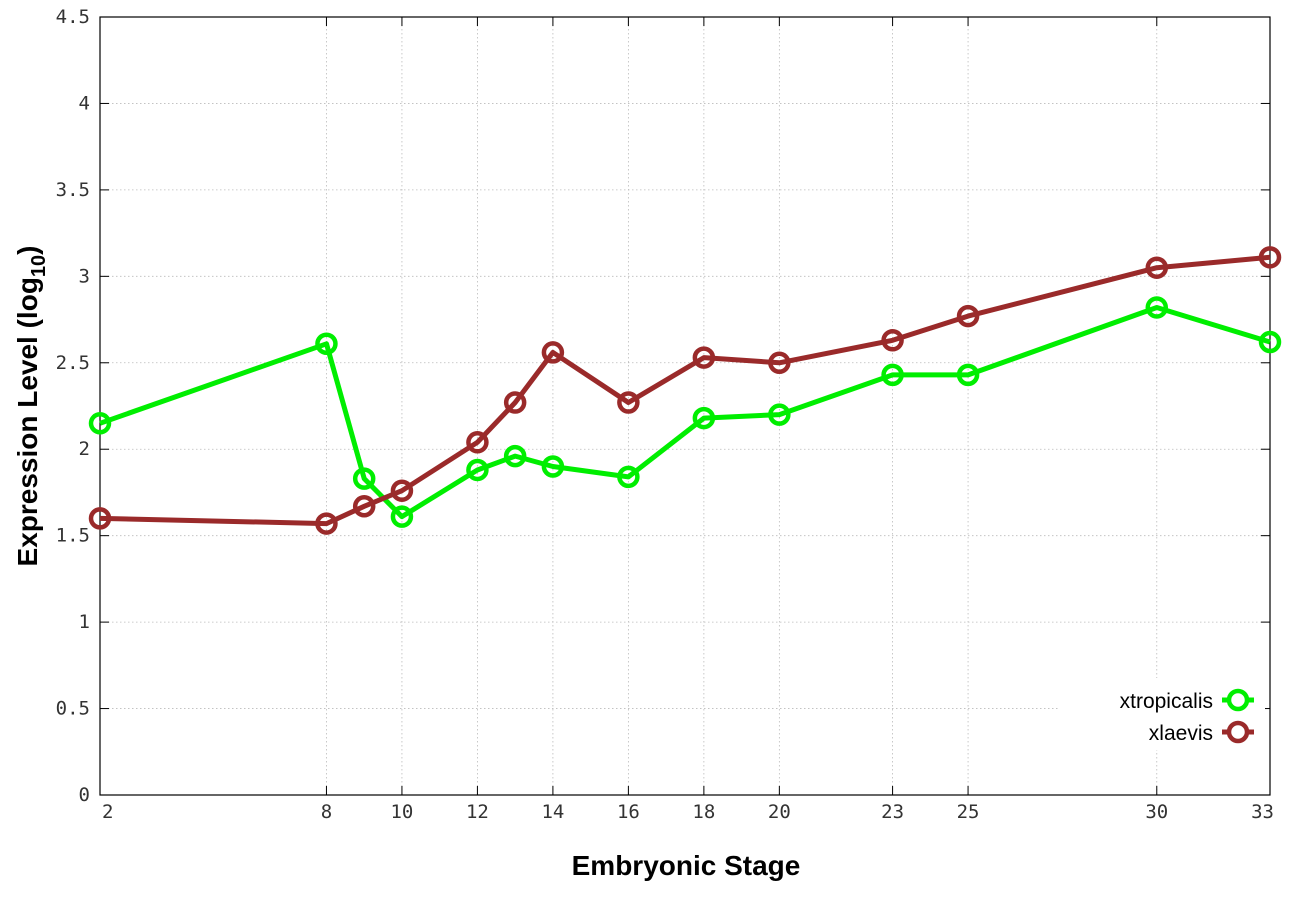  Describe the element at coordinates (1166, 701) in the screenshot. I see `legend-label-xtropicalis: xtropicalis` at that location.